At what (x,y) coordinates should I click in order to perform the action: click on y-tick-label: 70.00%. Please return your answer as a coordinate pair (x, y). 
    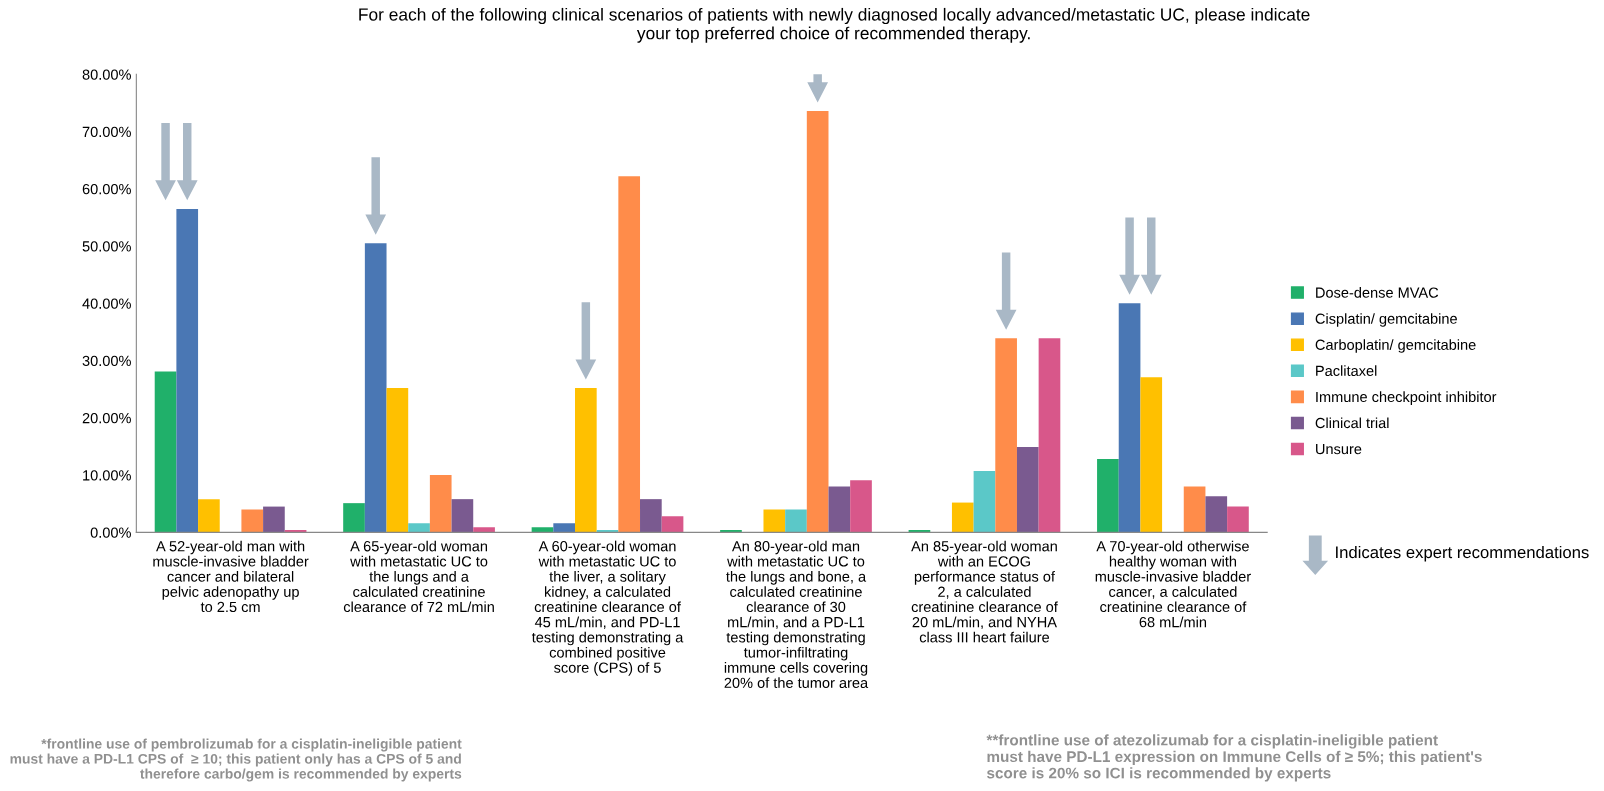
    Looking at the image, I should click on (106, 132).